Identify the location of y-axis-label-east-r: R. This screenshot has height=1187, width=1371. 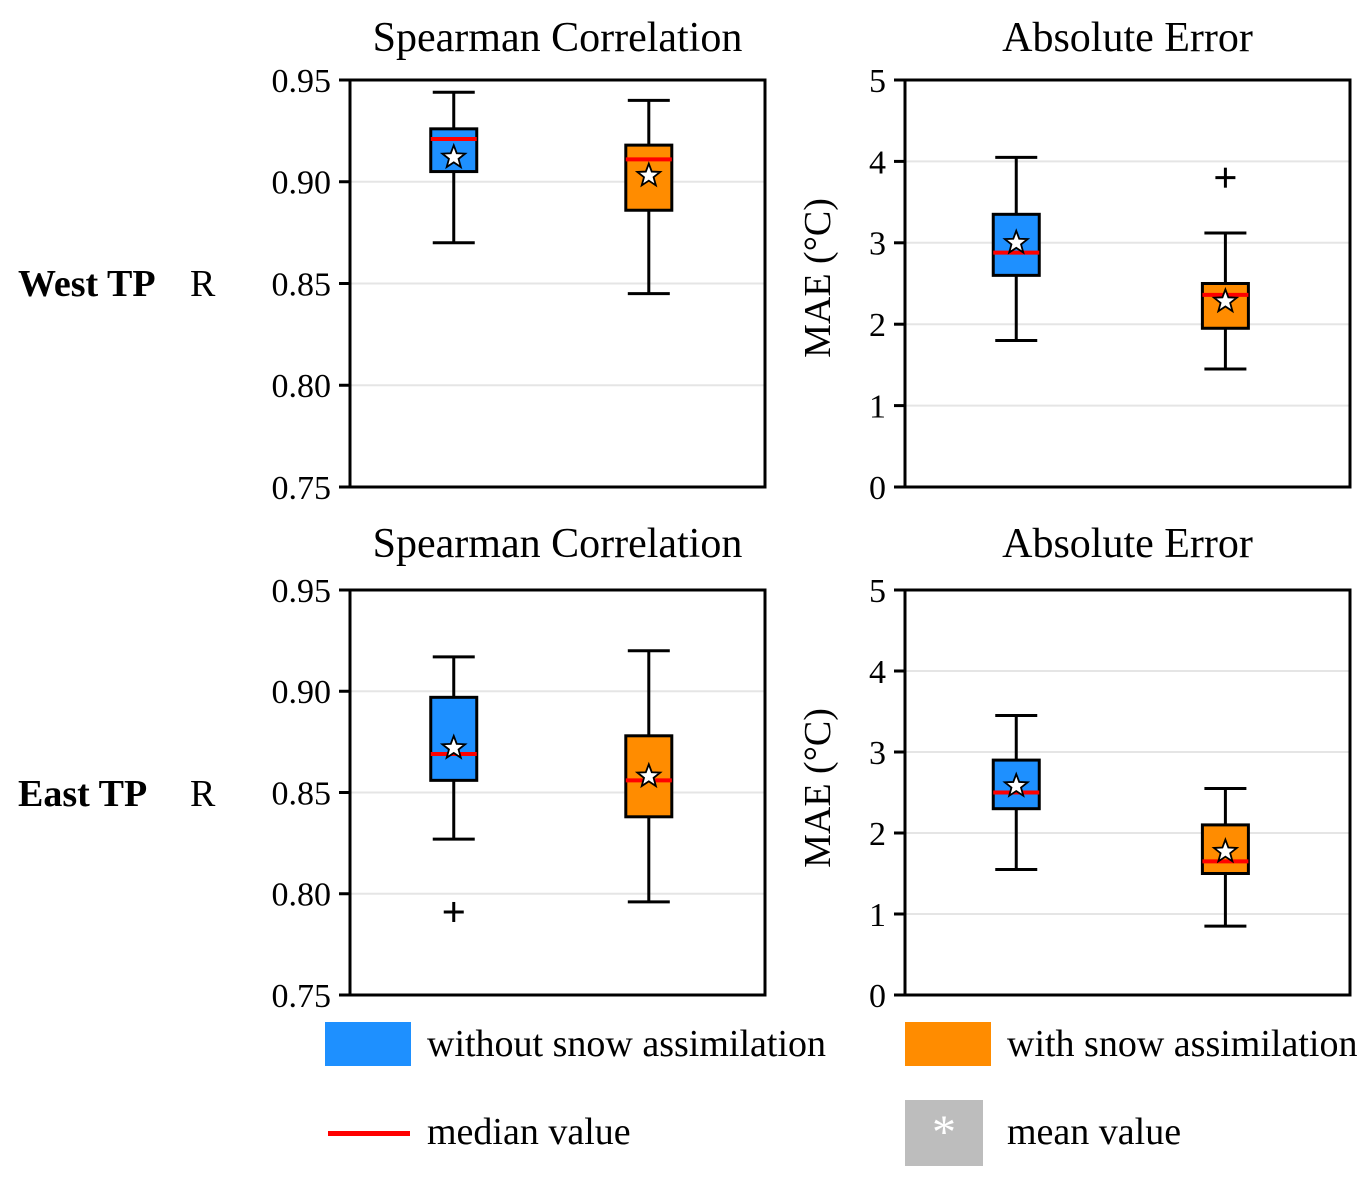
(203, 794).